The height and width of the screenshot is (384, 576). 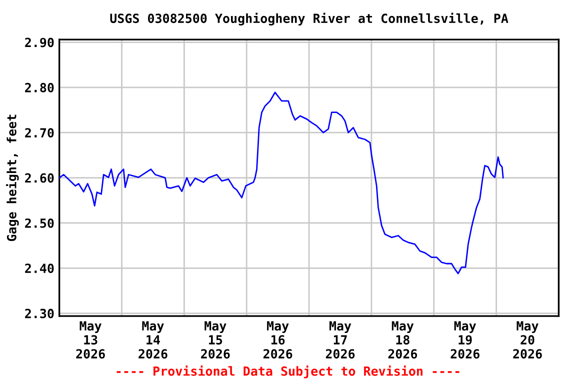 I want to click on y-tick-label: 2.70, so click(x=39, y=133).